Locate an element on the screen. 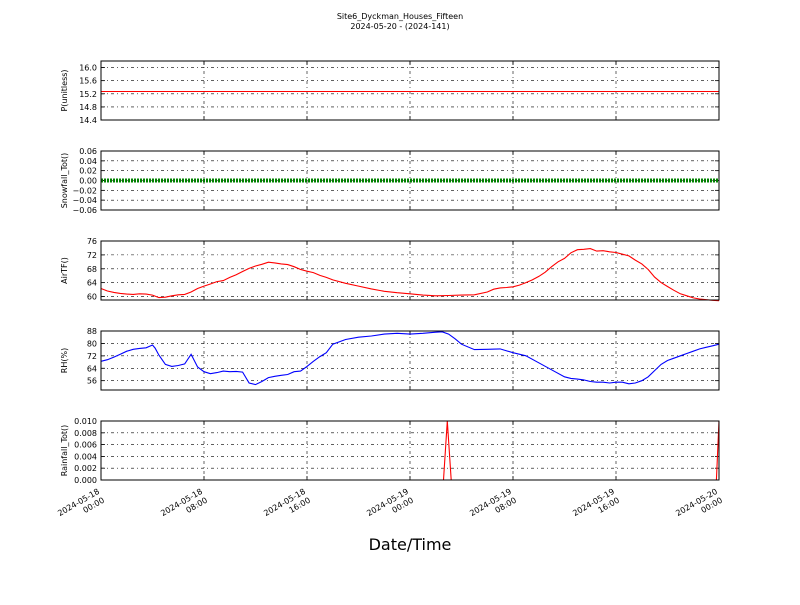 This screenshot has width=800, height=605. y-tick-label: 14.8 is located at coordinates (88, 107).